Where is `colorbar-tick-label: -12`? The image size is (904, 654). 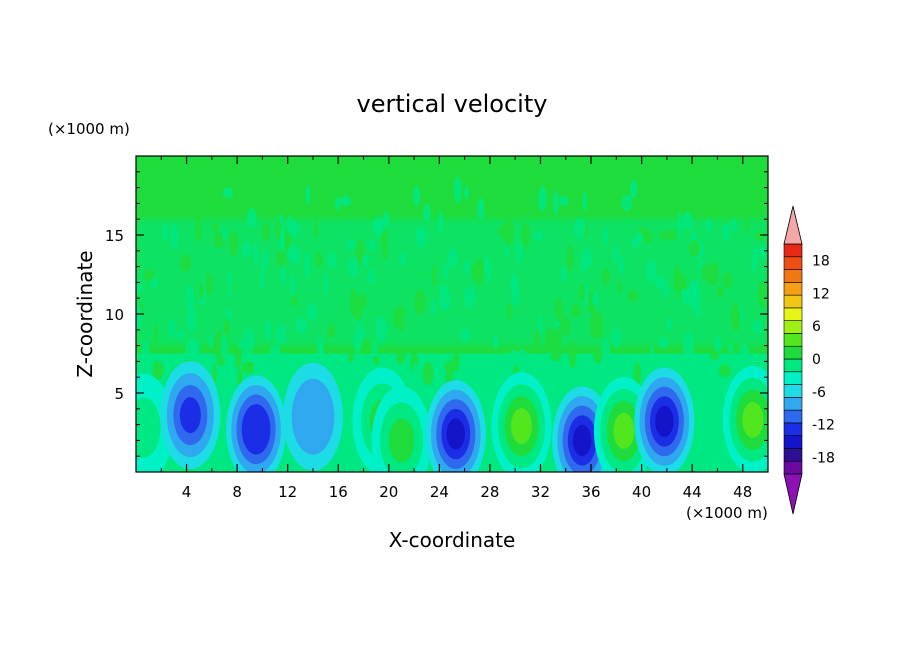
colorbar-tick-label: -12 is located at coordinates (823, 426).